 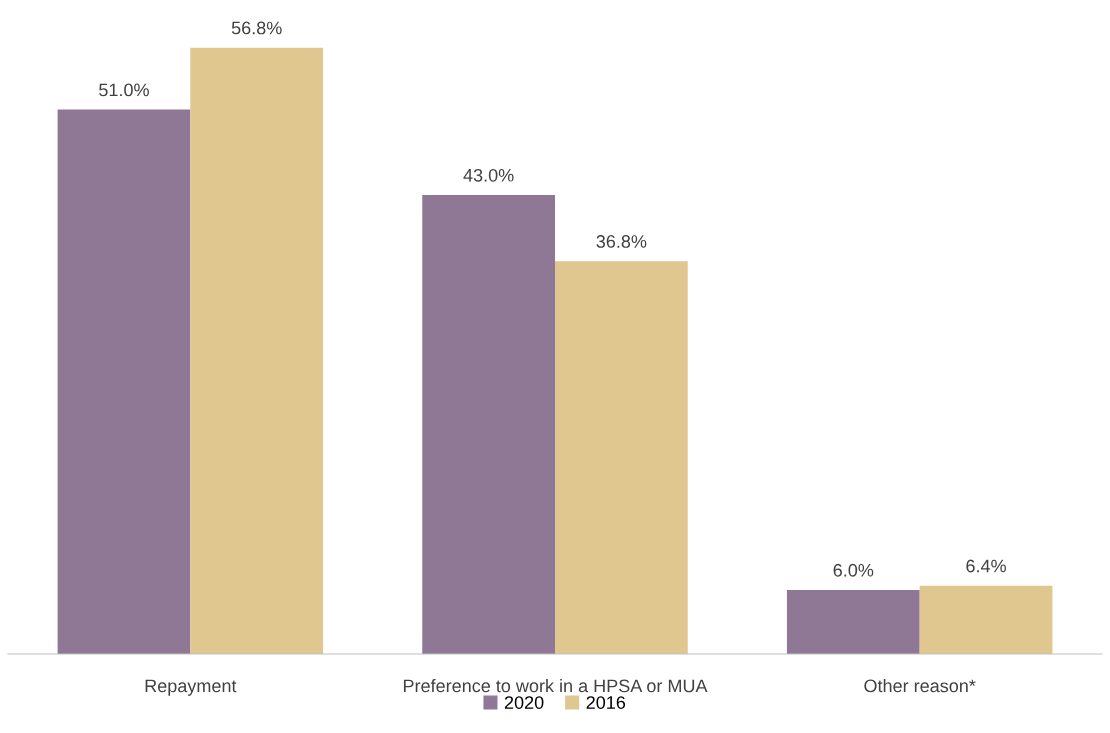 What do you see at coordinates (621, 241) in the screenshot?
I see `data-label: 36.8%` at bounding box center [621, 241].